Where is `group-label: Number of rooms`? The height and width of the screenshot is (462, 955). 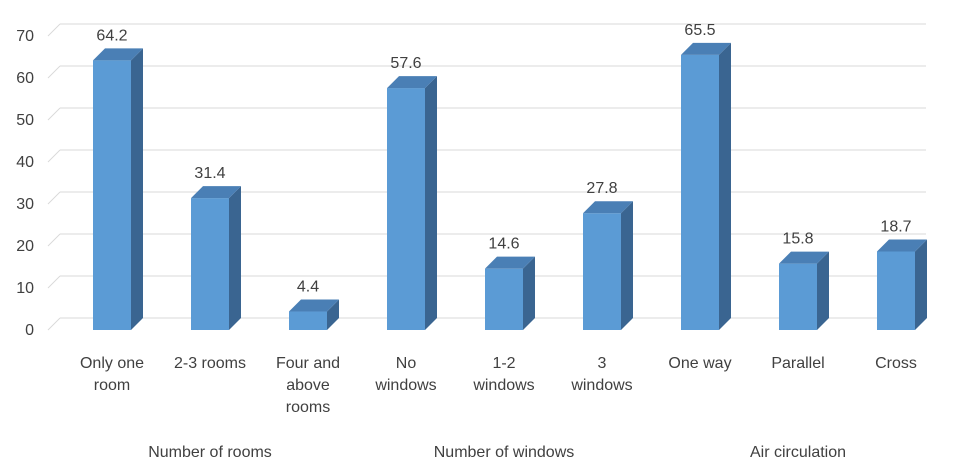 group-label: Number of rooms is located at coordinates (210, 452).